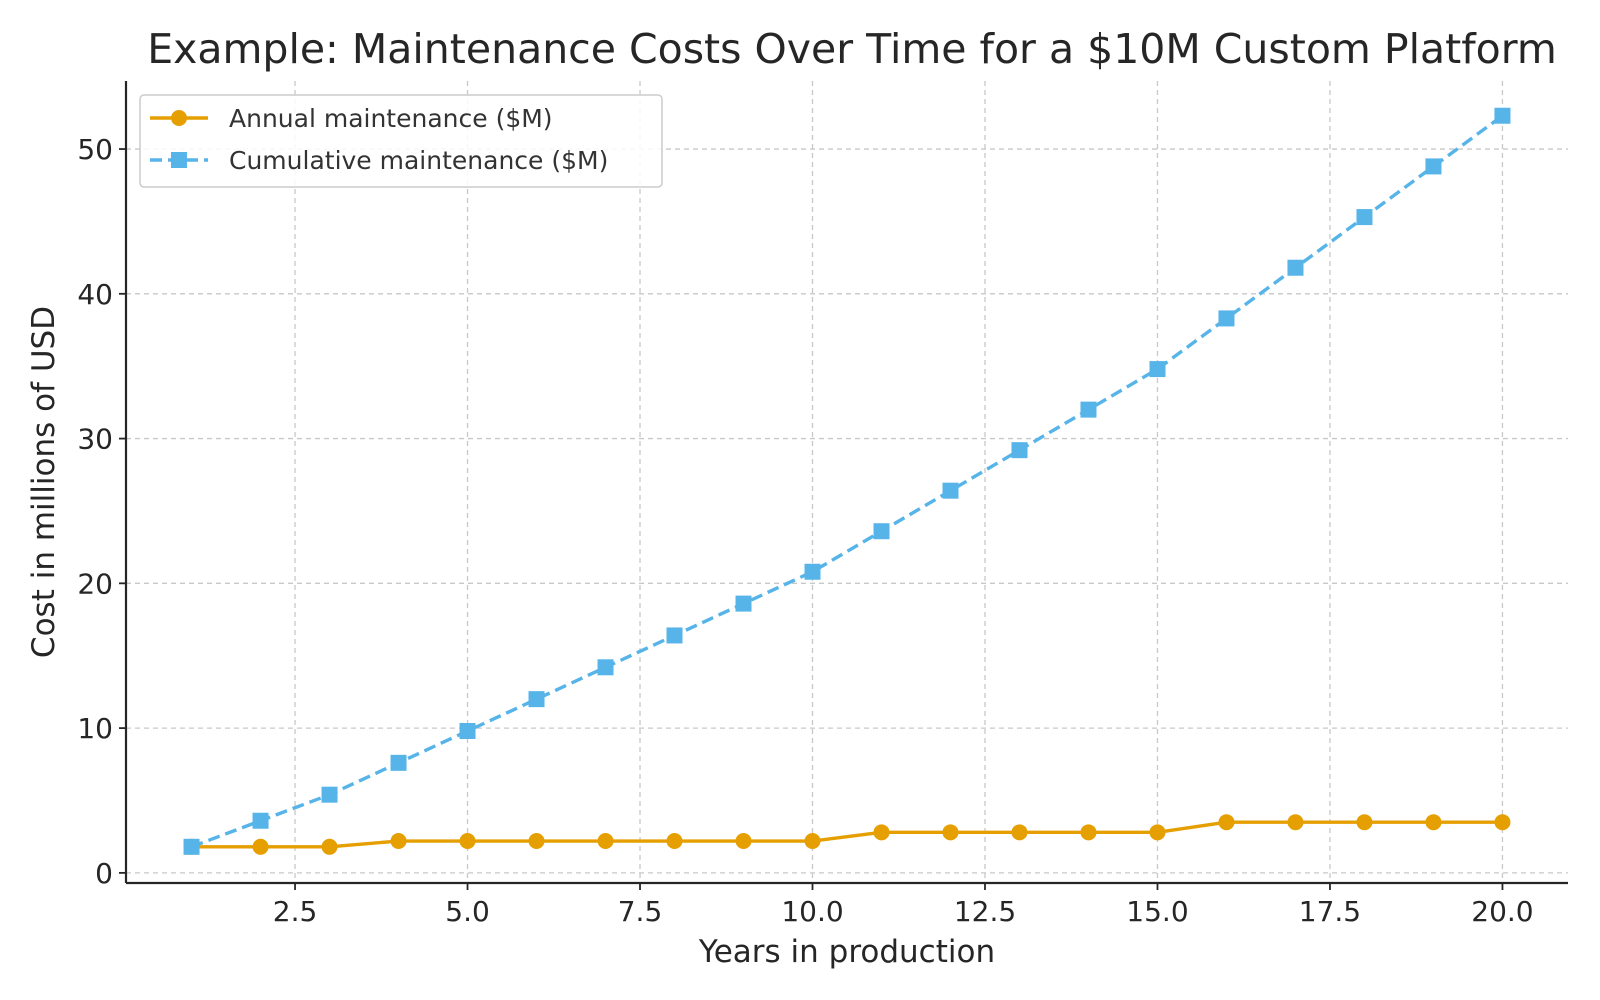 This screenshot has height=1000, width=1600. Describe the element at coordinates (1157, 911) in the screenshot. I see `x-tick-label: 15.0` at that location.